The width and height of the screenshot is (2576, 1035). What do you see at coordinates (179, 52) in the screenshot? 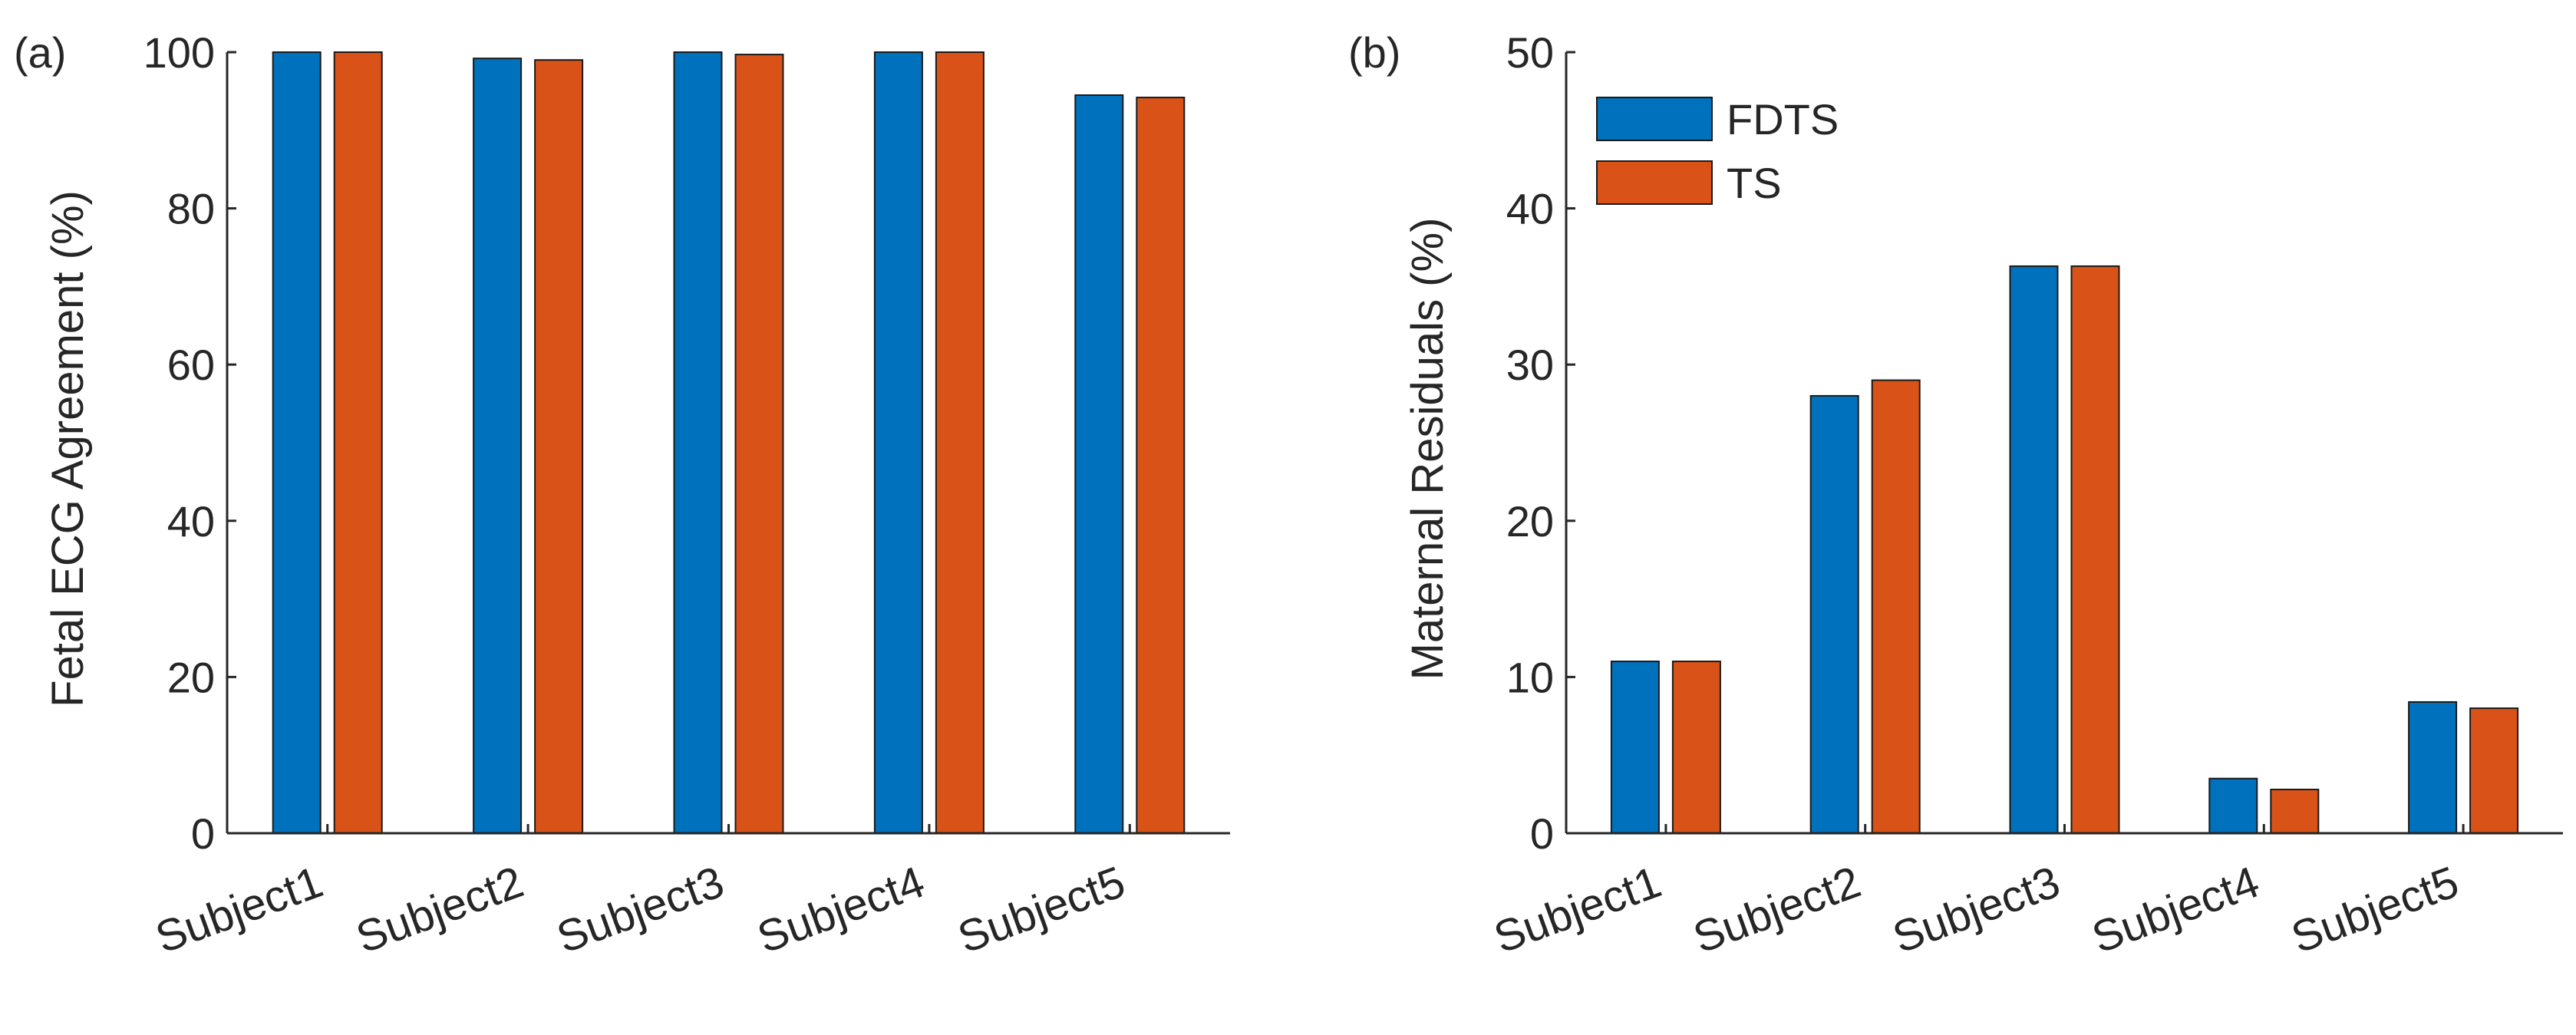
I see `y-tick-label: 100` at bounding box center [179, 52].